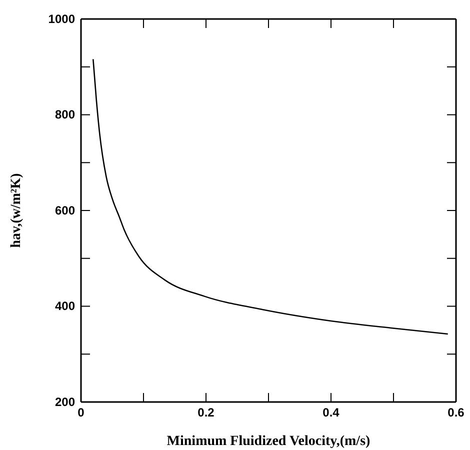 The height and width of the screenshot is (450, 470). Describe the element at coordinates (65, 401) in the screenshot. I see `y-tick-label: 200` at that location.